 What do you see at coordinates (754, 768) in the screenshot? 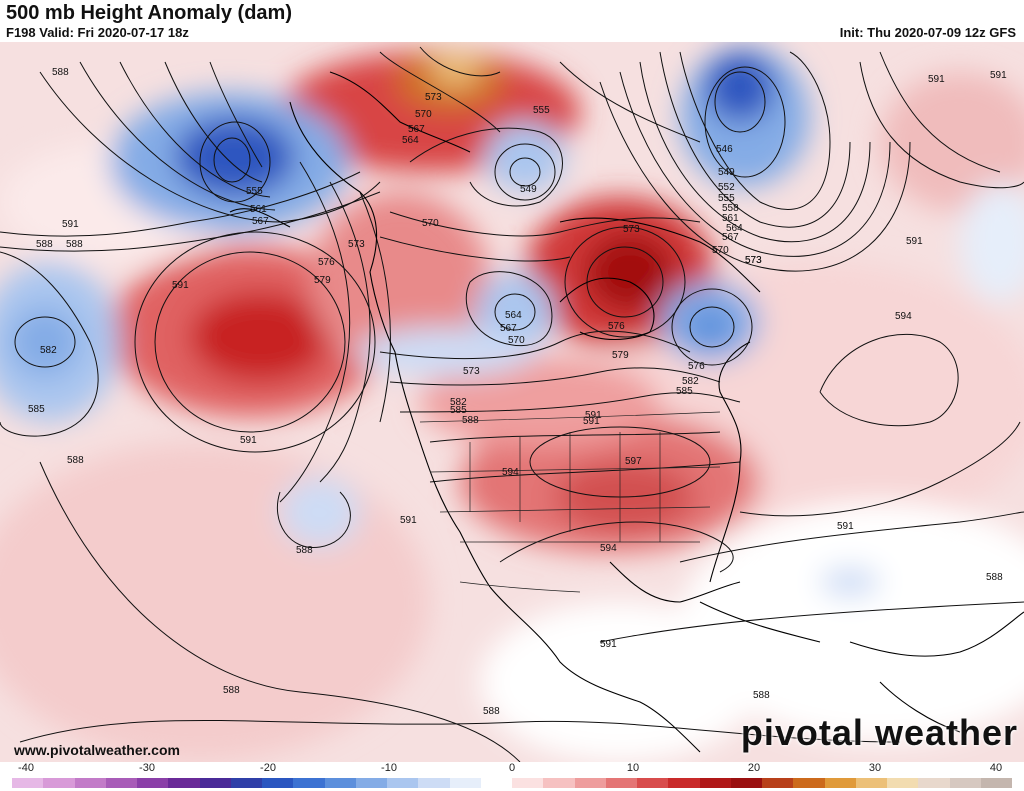
I see `colorbar-tick: 20` at bounding box center [754, 768].